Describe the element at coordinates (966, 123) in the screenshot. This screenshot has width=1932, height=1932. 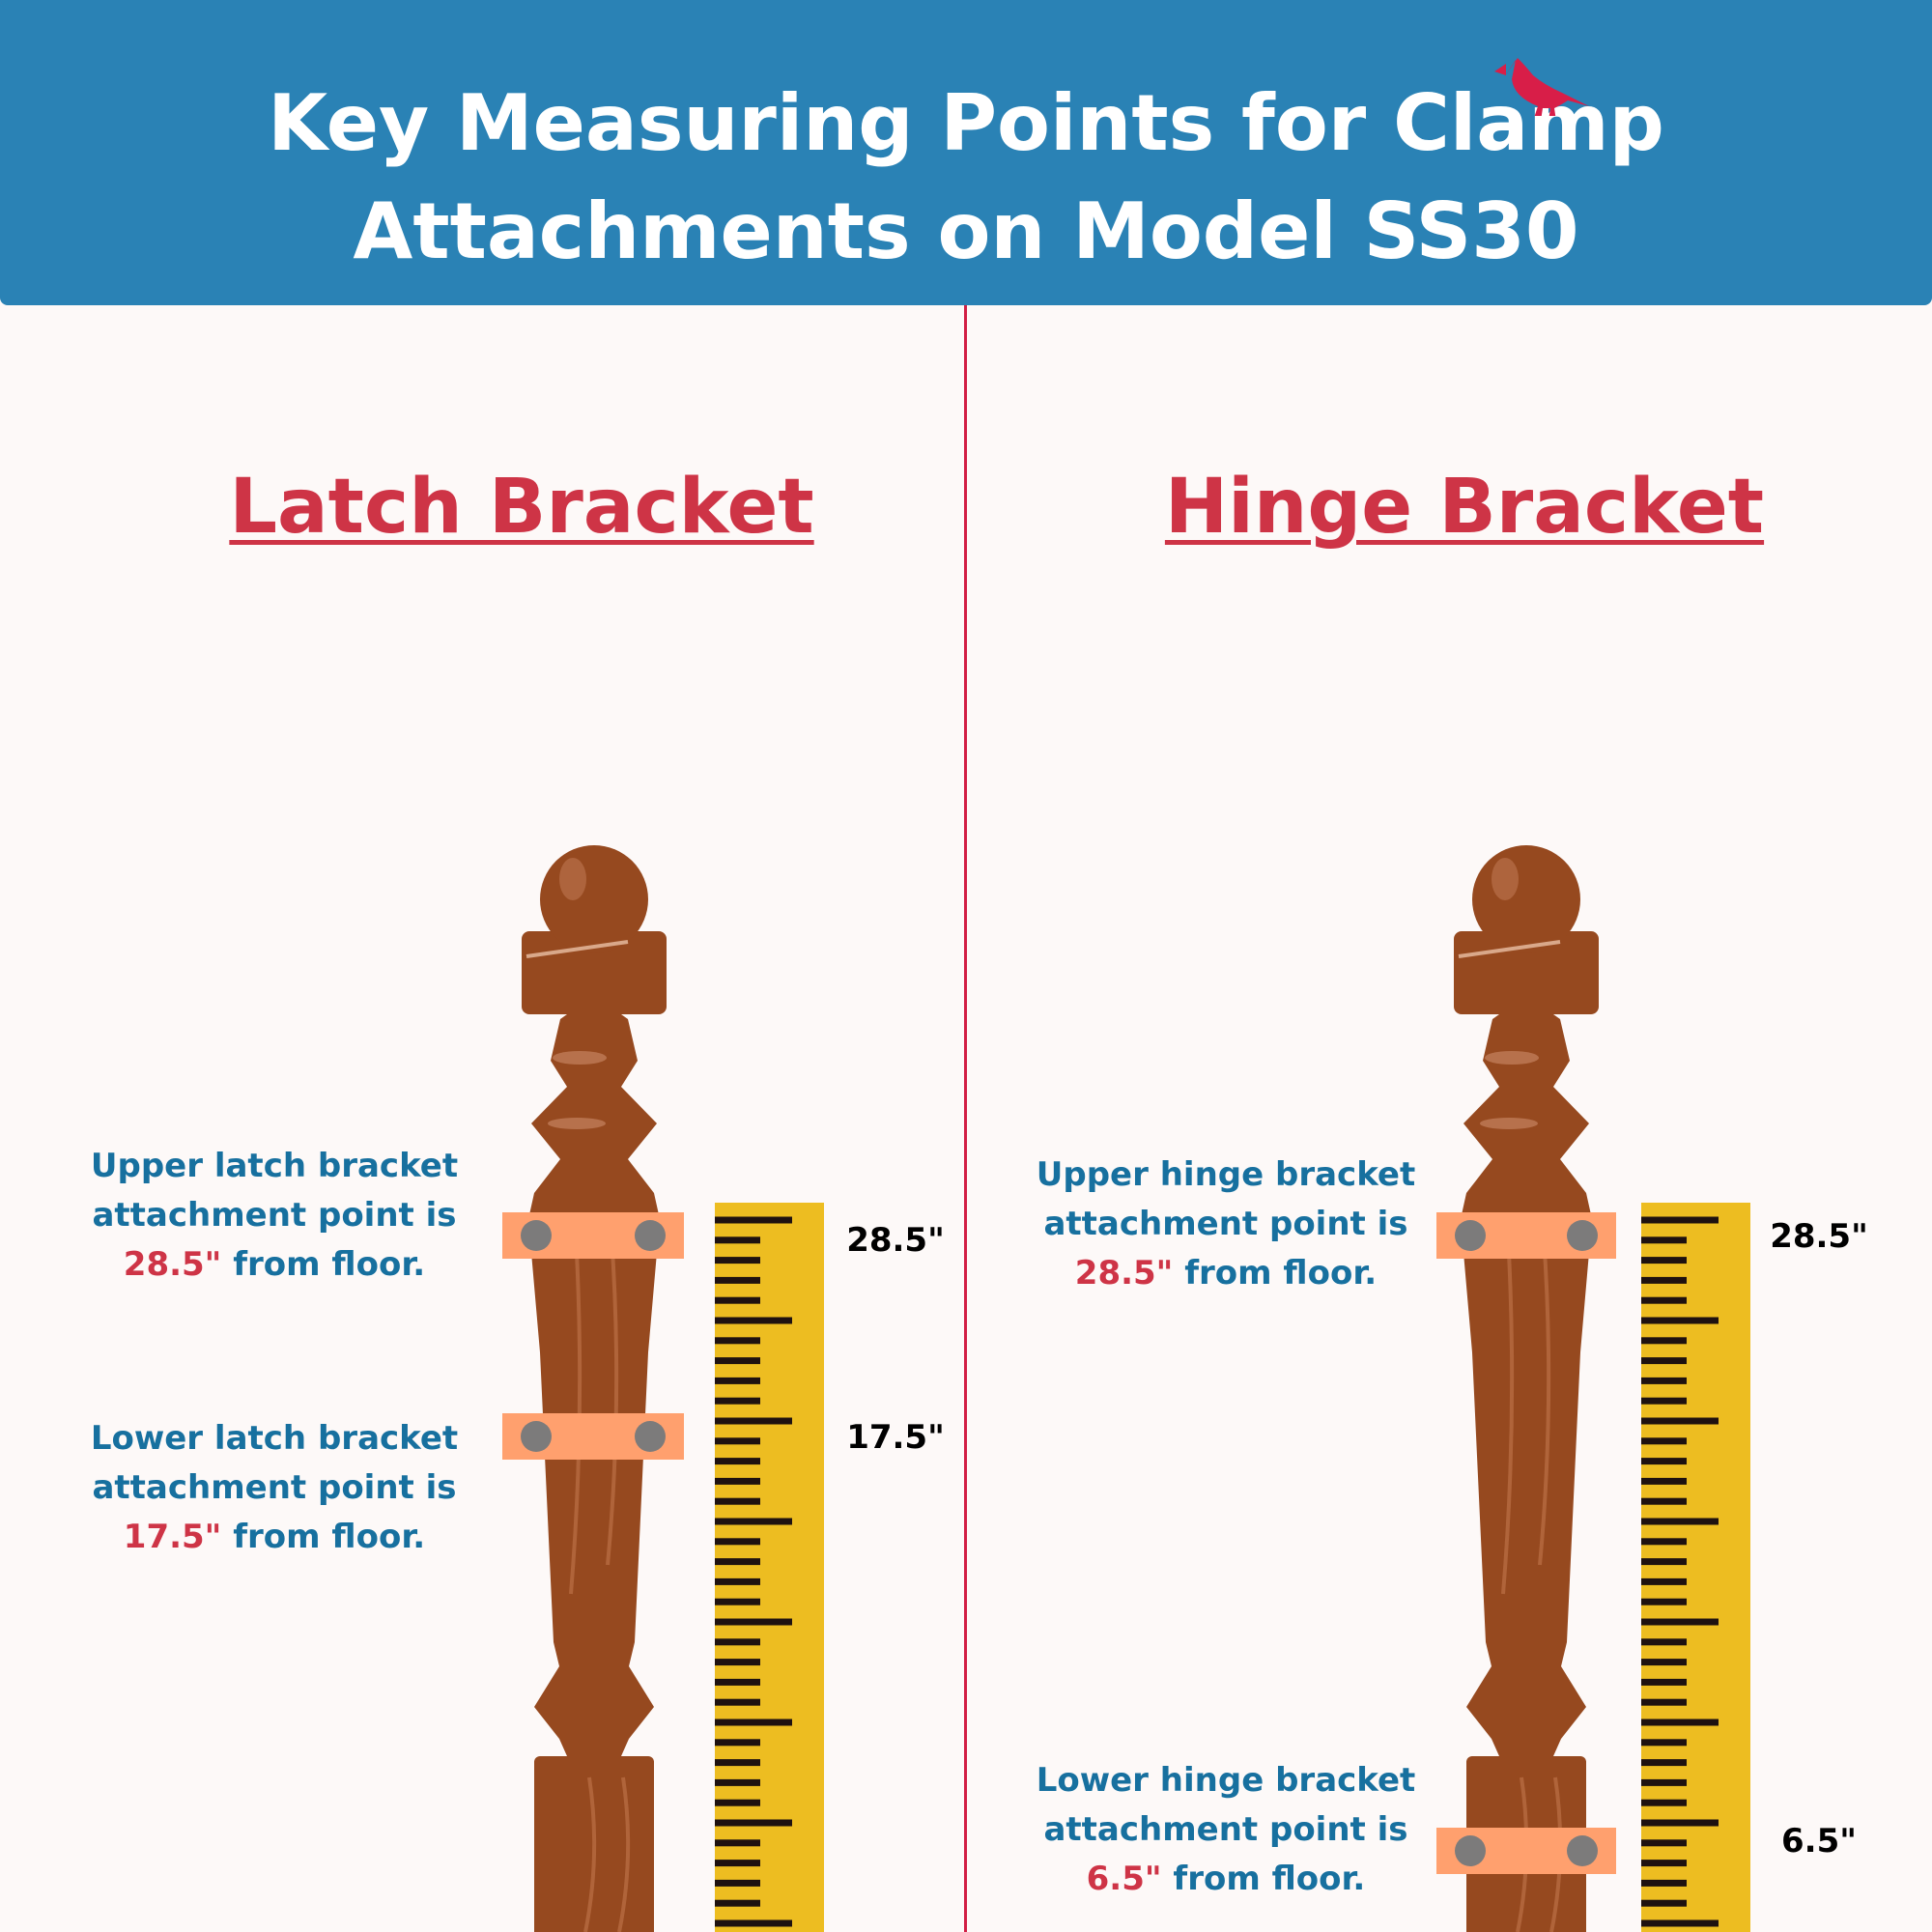
I see `page-title-line1: Key Measuring Points for Clamp` at that location.